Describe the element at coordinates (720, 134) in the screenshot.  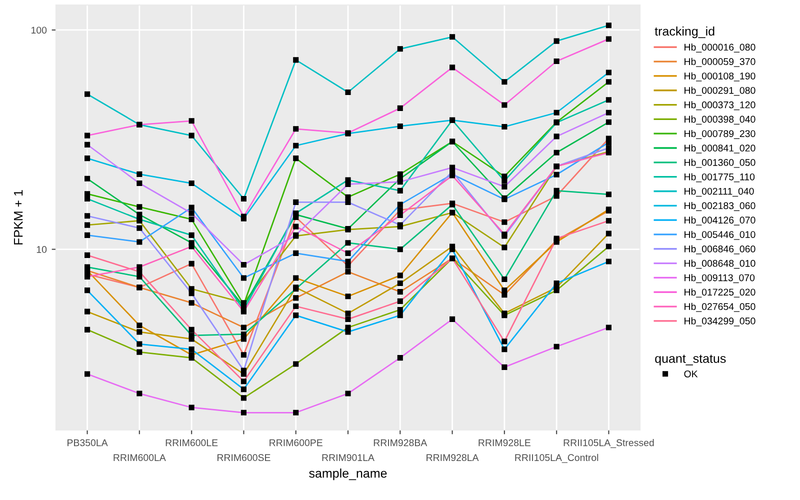
I see `legend-label: Hb_000789_230` at that location.